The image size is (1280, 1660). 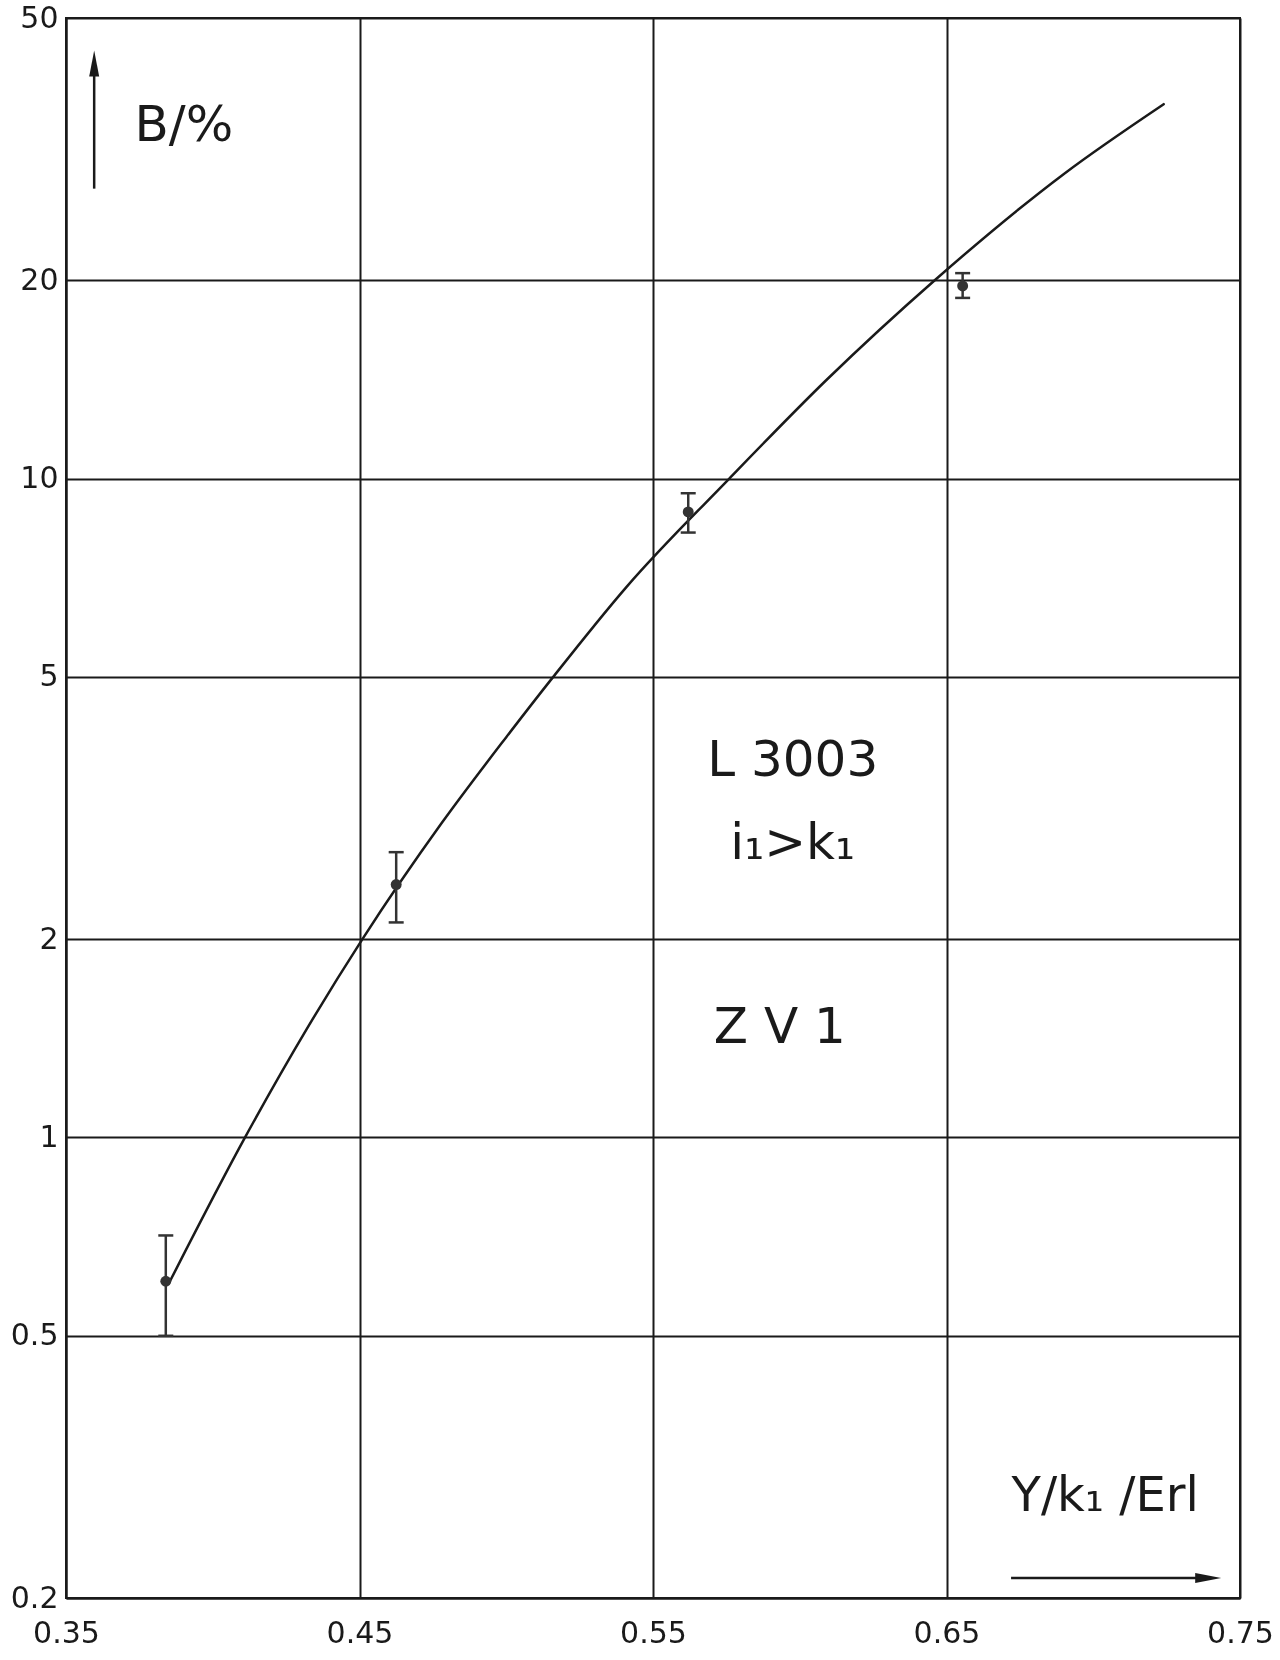 I want to click on annotation: i₁>k₁, so click(x=793, y=841).